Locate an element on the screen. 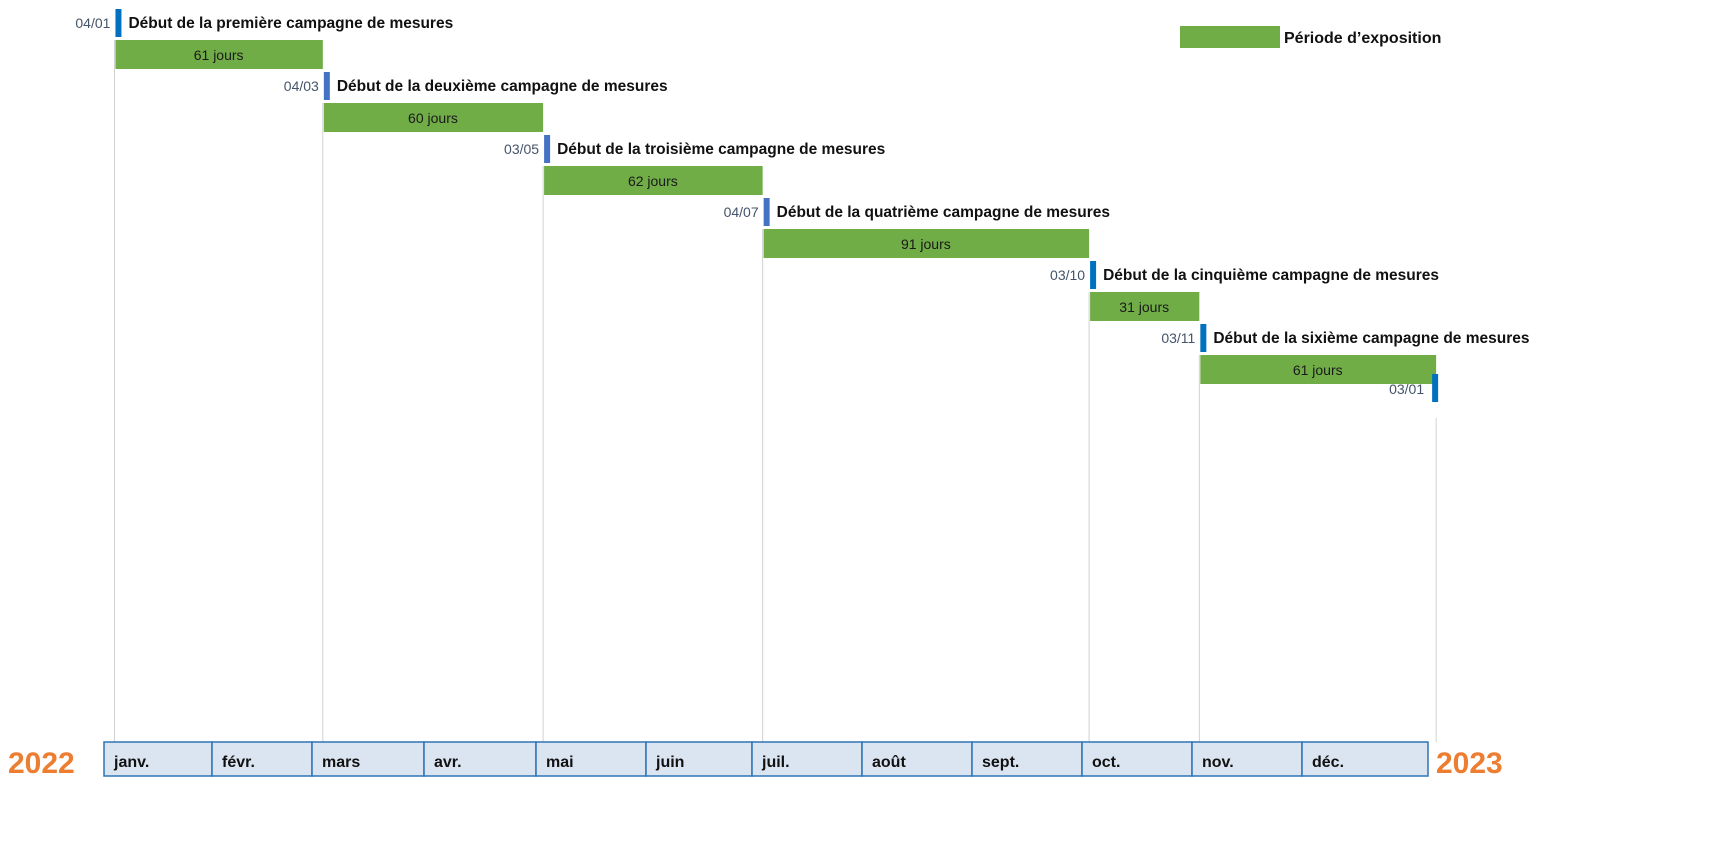 Image resolution: width=1729 pixels, height=856 pixels. year-end-label: 2023 is located at coordinates (1469, 763).